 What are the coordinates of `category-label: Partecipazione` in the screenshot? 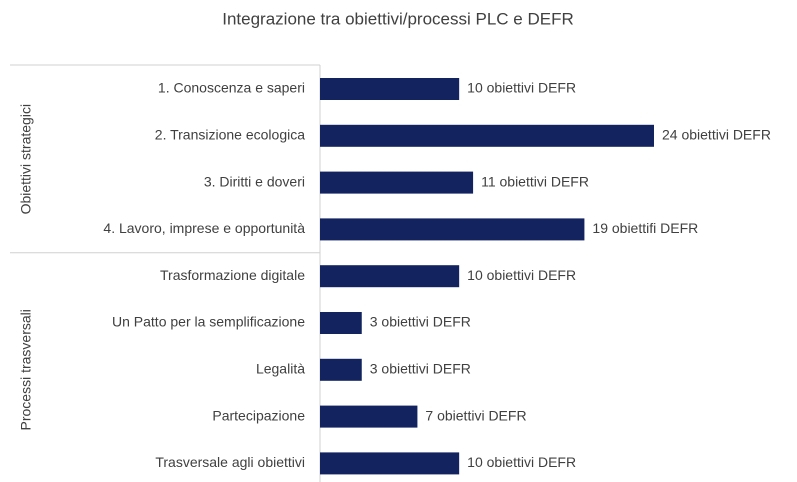 It's located at (258, 415).